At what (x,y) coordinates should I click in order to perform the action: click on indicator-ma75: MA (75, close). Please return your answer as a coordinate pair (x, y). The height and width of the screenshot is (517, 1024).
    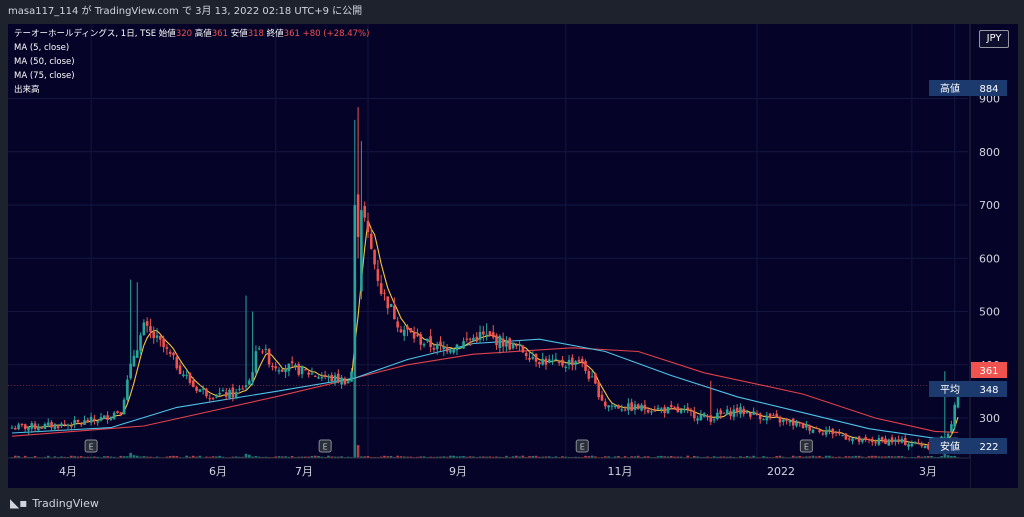
    Looking at the image, I should click on (44, 76).